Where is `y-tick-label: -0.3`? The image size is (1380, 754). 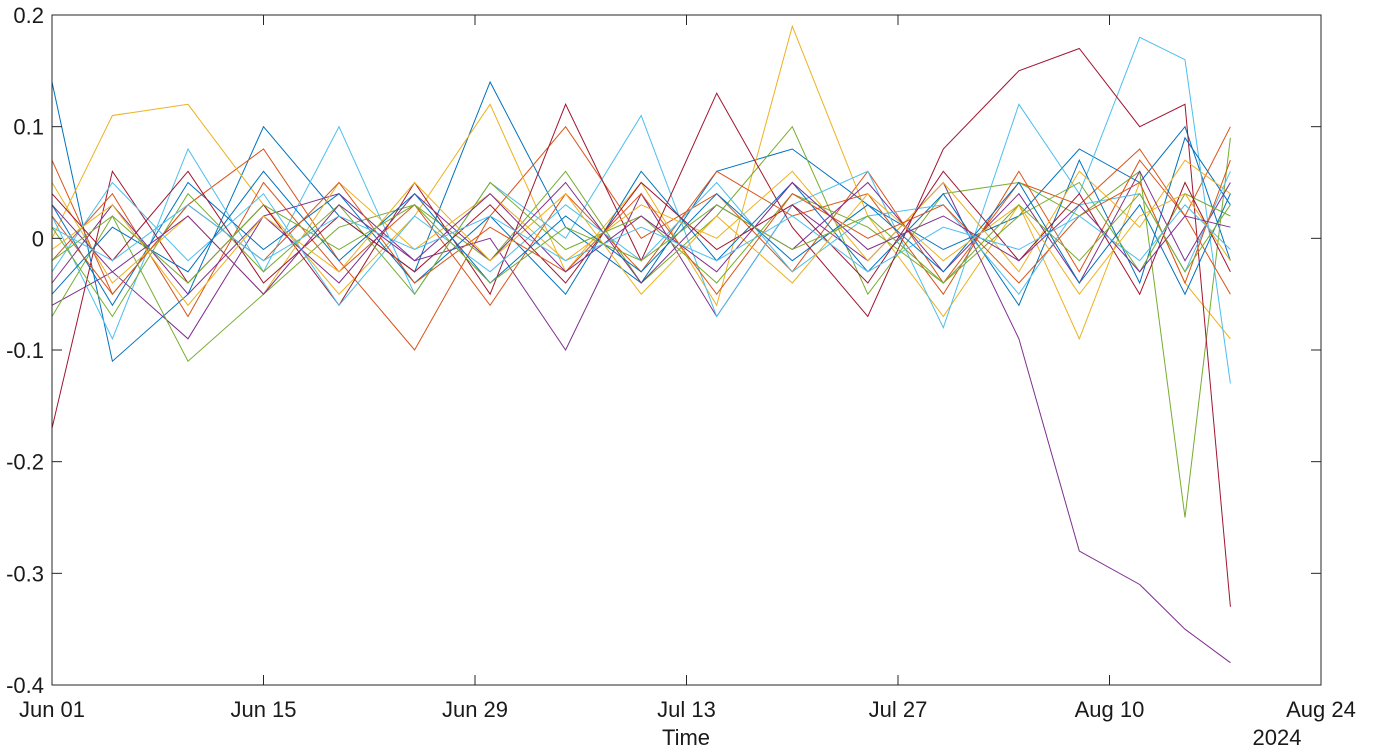 y-tick-label: -0.3 is located at coordinates (25, 573).